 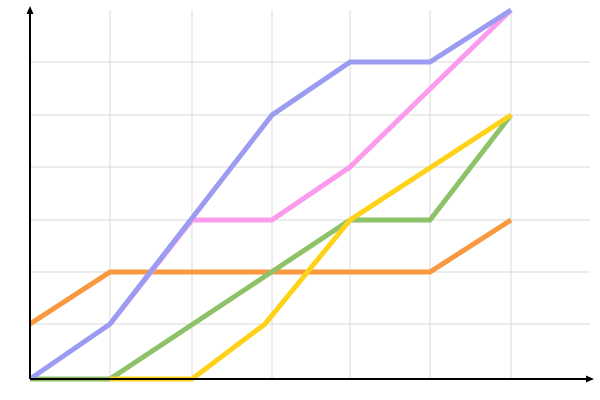 I want to click on y-axis-arrow-icon, so click(x=30, y=10).